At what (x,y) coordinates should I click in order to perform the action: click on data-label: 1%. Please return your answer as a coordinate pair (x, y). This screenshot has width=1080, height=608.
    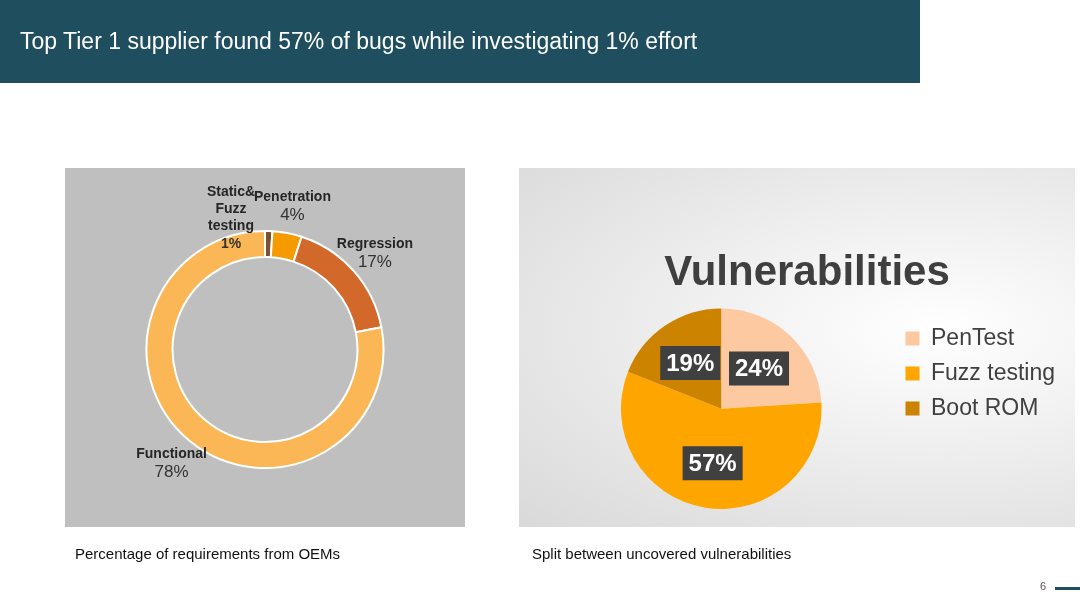
    Looking at the image, I should click on (231, 242).